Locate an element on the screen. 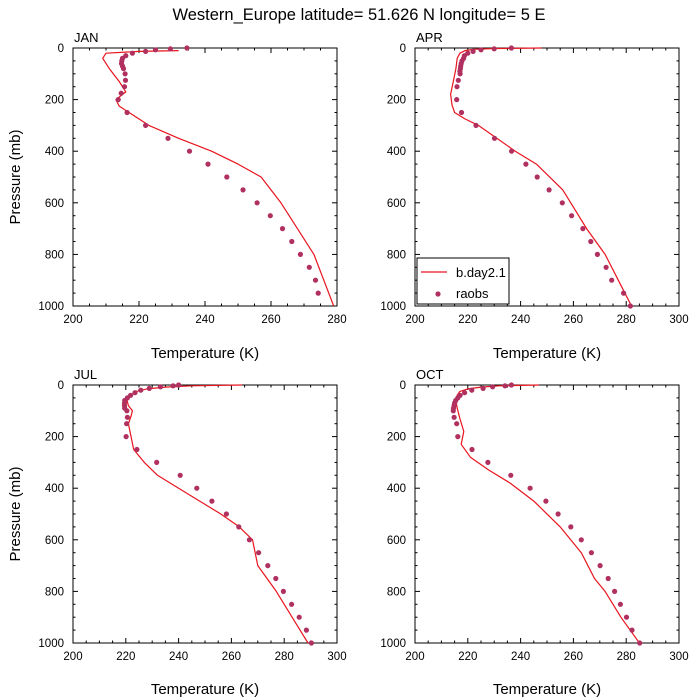 The height and width of the screenshot is (700, 700). legend: b.day2.1 raobs is located at coordinates (463, 281).